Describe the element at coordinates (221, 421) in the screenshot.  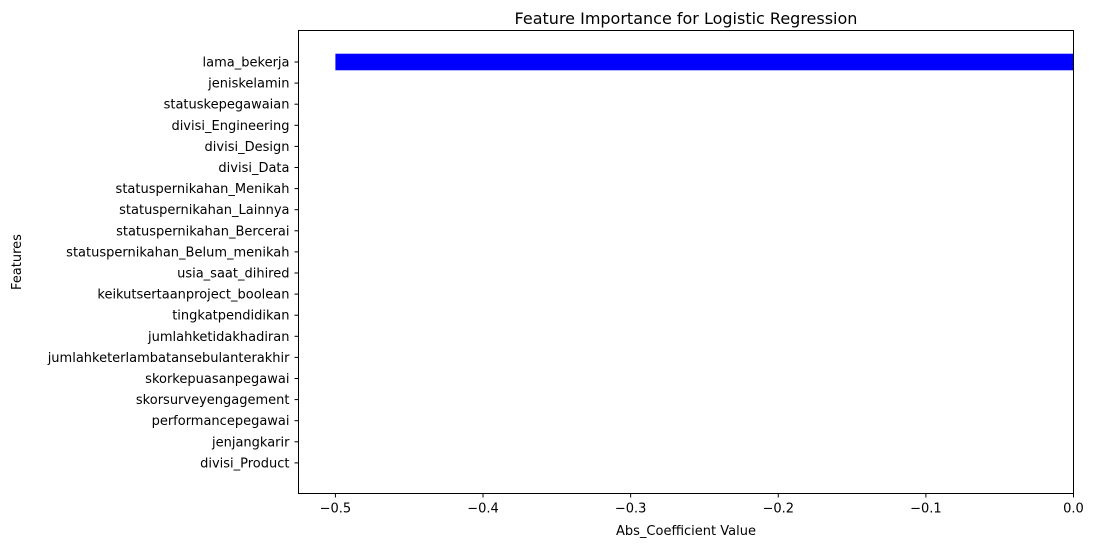
I see `y-tick-label: performancepegawai` at that location.